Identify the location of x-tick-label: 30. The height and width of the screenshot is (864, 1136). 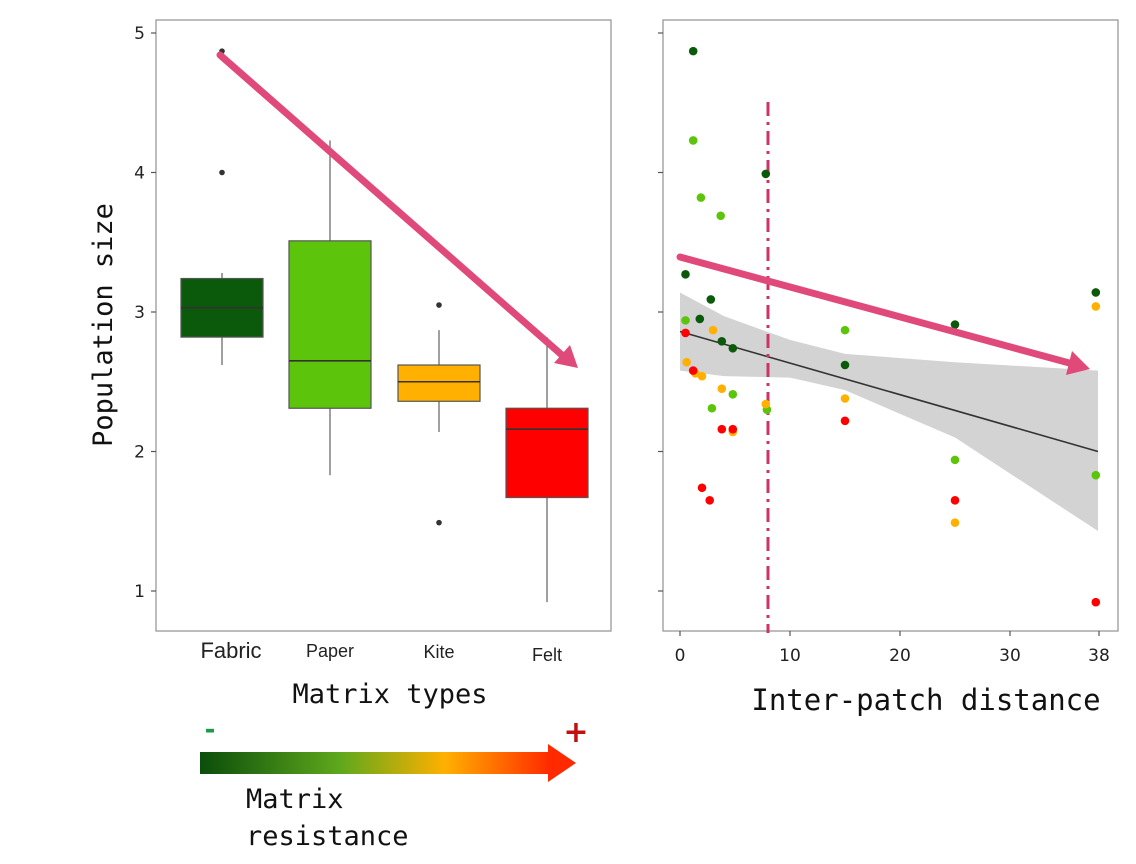
(1010, 656).